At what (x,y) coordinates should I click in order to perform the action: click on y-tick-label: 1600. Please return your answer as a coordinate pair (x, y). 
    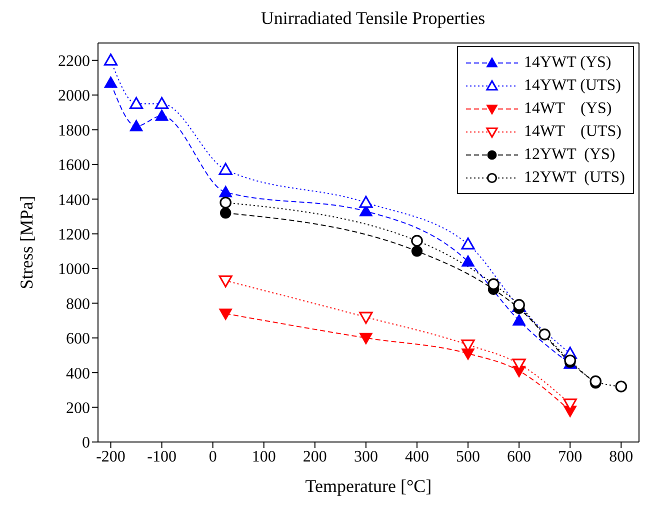
    Looking at the image, I should click on (74, 165).